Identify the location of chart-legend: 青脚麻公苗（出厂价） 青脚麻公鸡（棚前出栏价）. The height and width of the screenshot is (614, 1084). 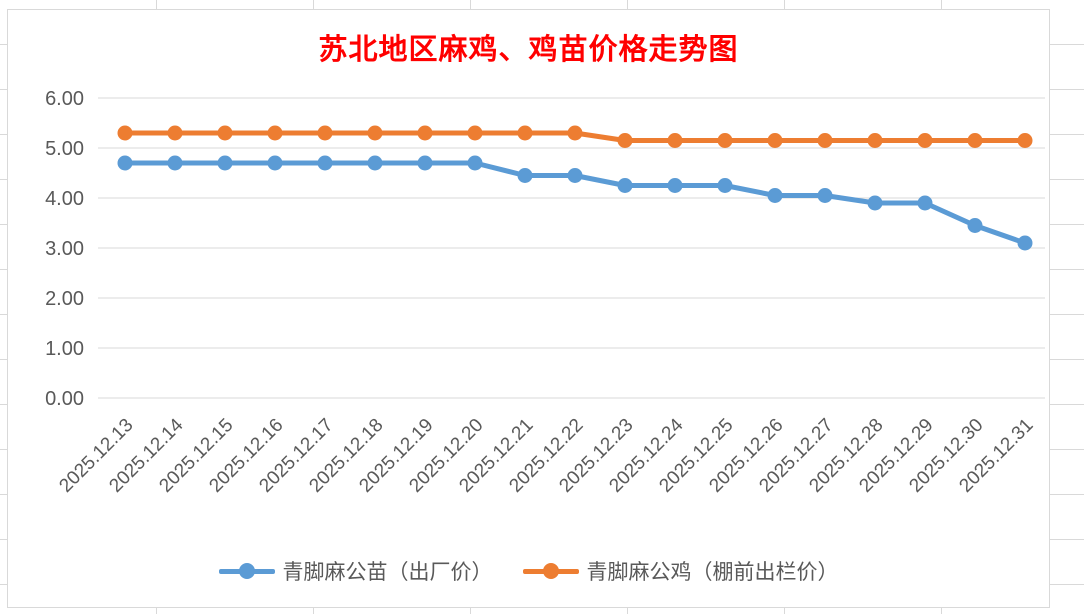
(528, 571).